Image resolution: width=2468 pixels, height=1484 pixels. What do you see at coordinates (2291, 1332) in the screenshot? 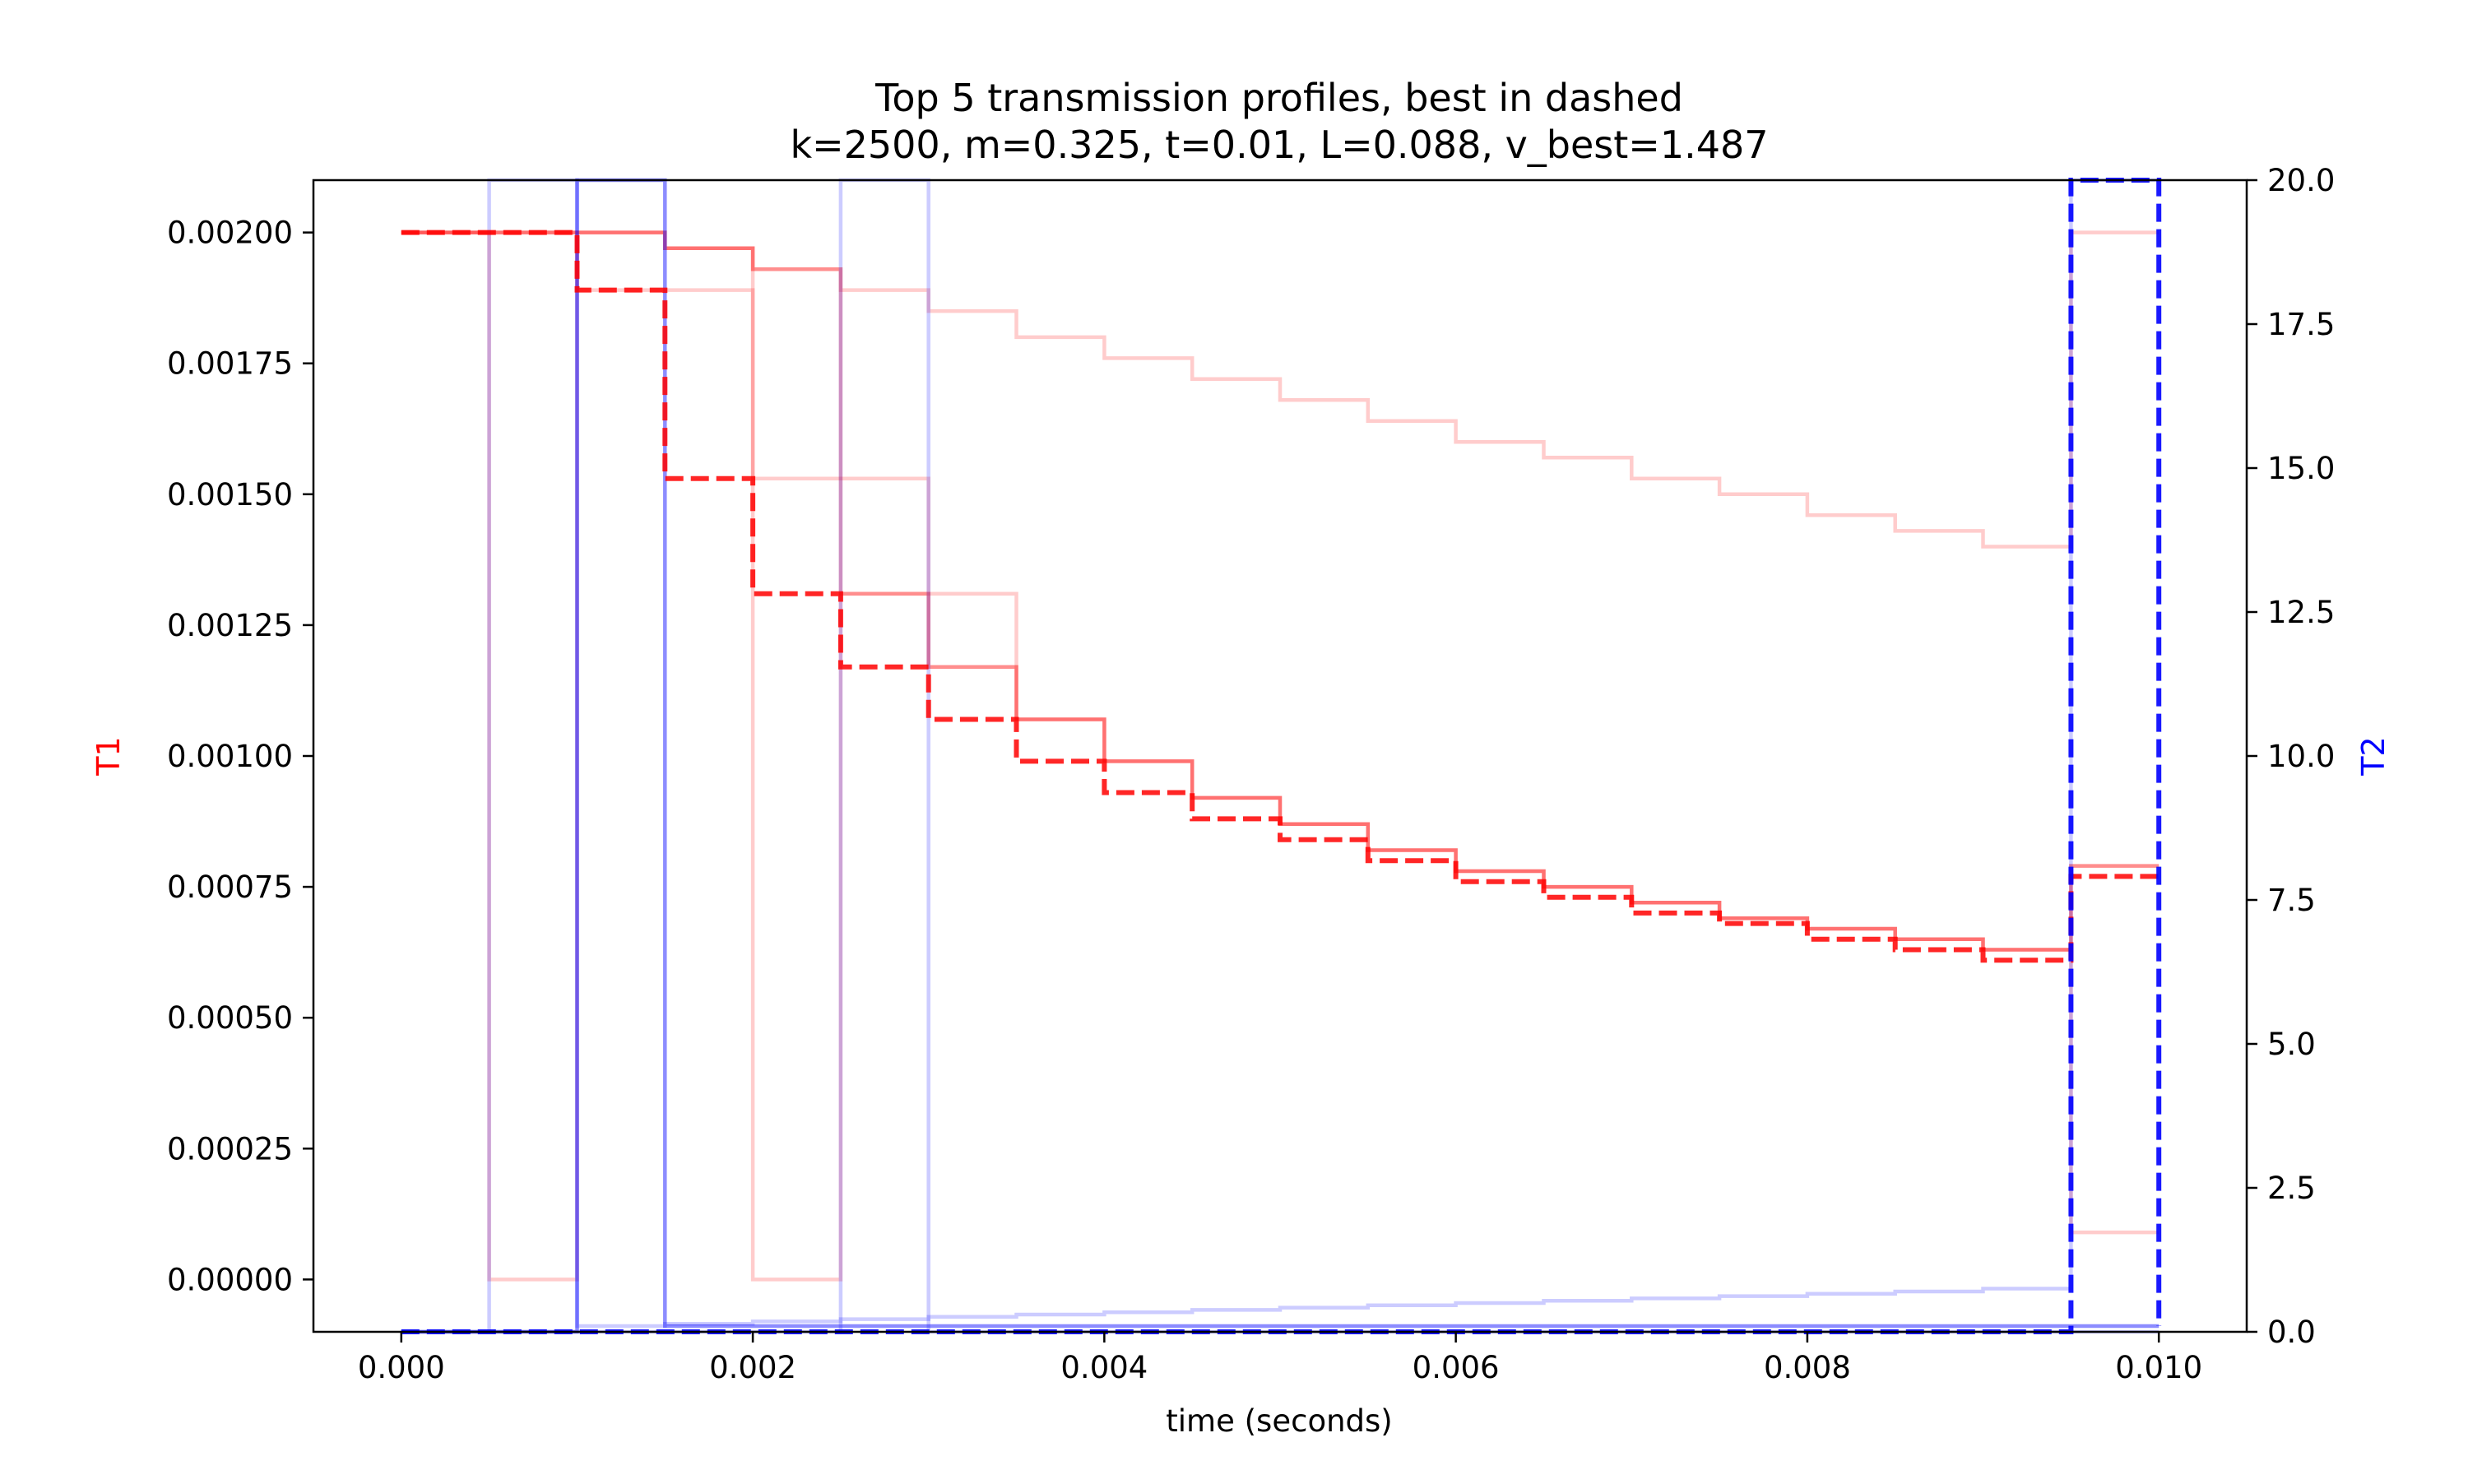
I see `y-right-tick-label: 0.0` at bounding box center [2291, 1332].